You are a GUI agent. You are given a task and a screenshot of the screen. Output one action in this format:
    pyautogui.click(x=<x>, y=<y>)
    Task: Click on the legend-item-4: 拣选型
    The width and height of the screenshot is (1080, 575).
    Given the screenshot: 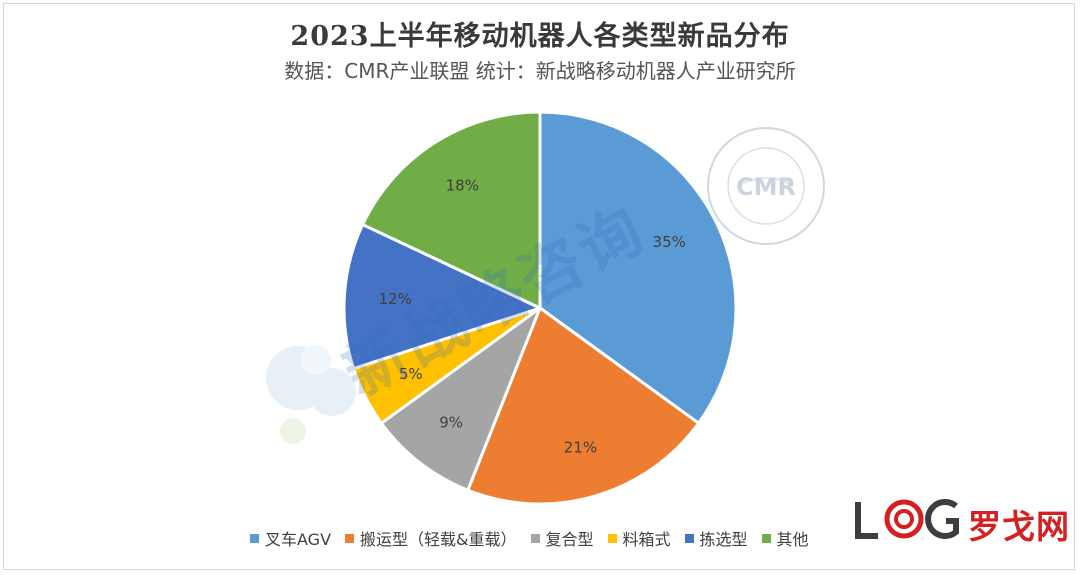 What is the action you would take?
    pyautogui.click(x=716, y=538)
    